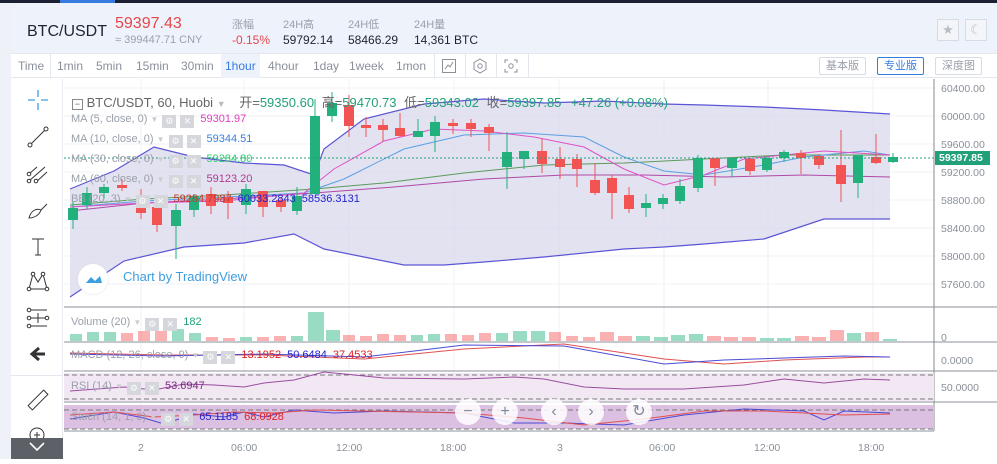  Describe the element at coordinates (366, 66) in the screenshot. I see `tab-1week: 1week` at that location.